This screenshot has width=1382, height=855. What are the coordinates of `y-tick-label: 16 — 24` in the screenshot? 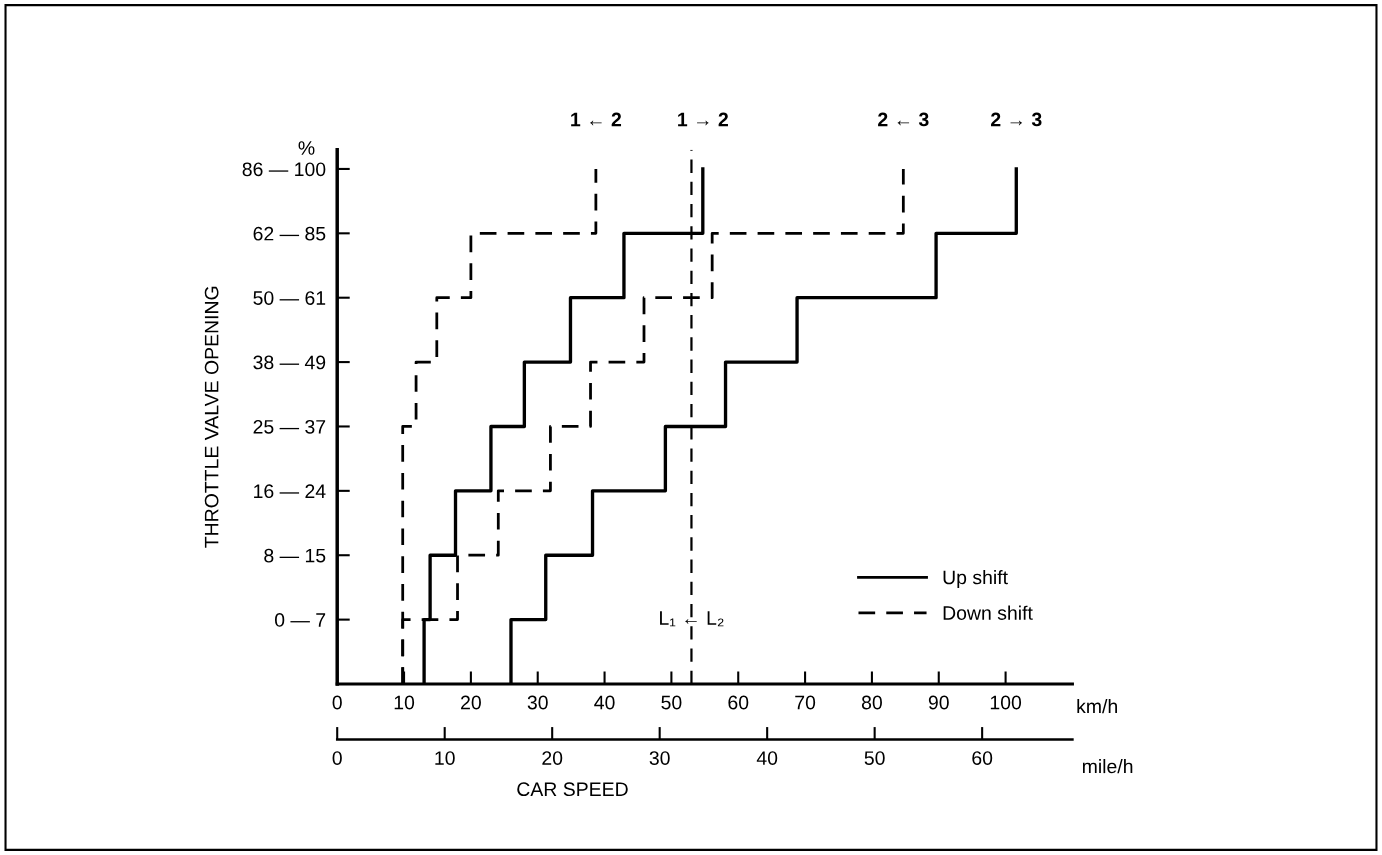 It's located at (290, 491).